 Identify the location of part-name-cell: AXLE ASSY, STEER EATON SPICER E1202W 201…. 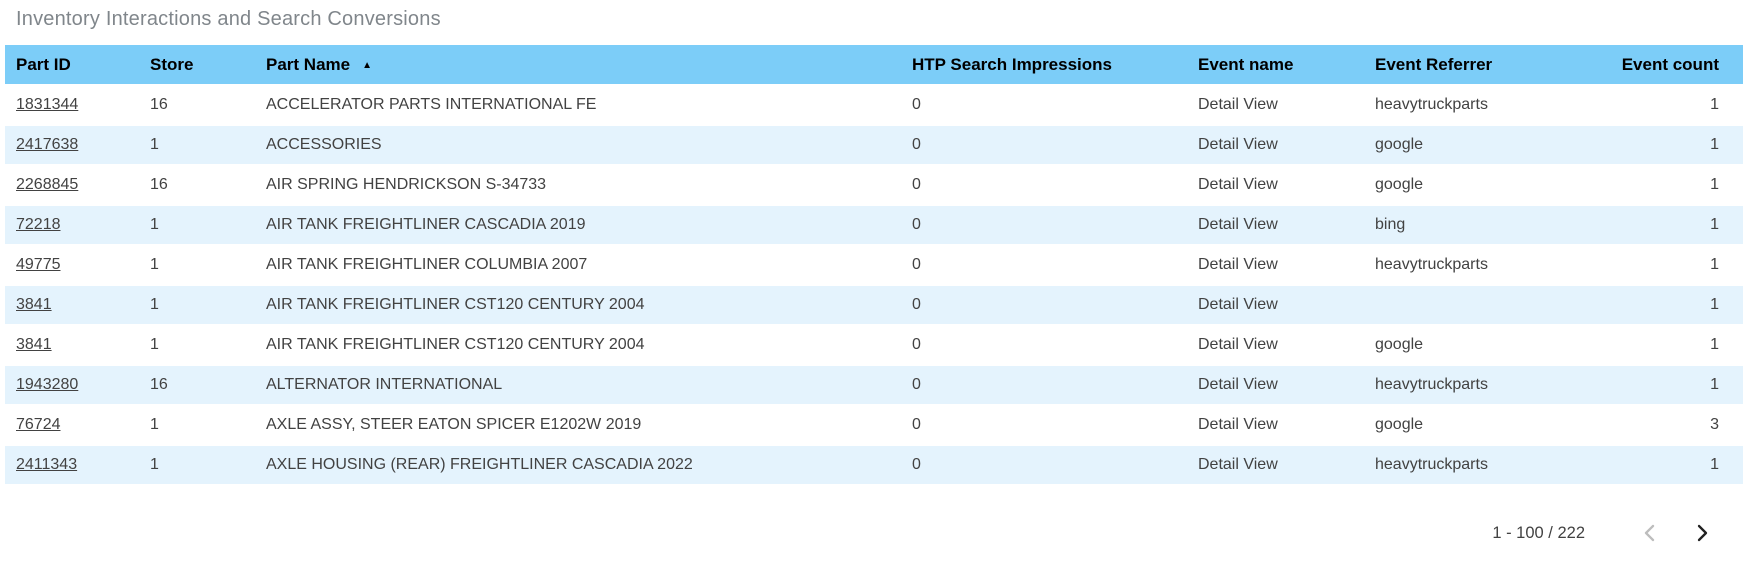
(589, 425).